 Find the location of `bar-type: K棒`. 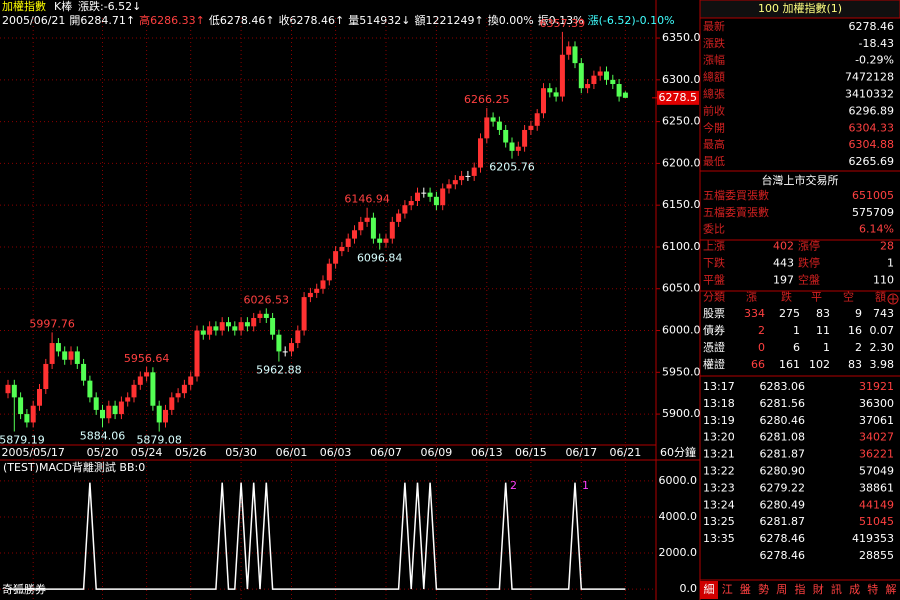

bar-type: K棒 is located at coordinates (63, 6).